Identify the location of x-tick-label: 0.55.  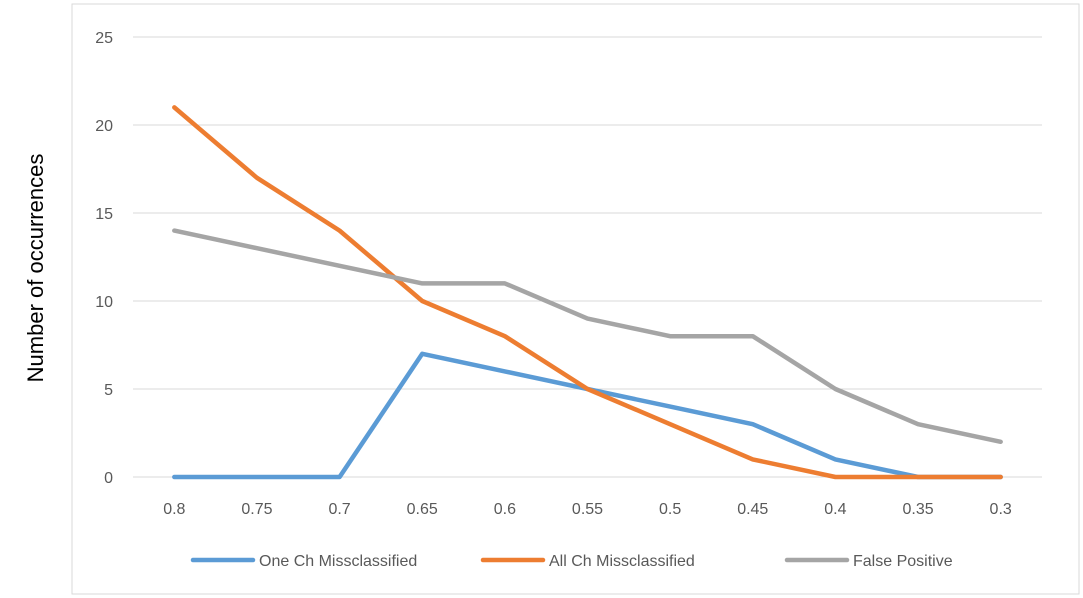
(587, 509).